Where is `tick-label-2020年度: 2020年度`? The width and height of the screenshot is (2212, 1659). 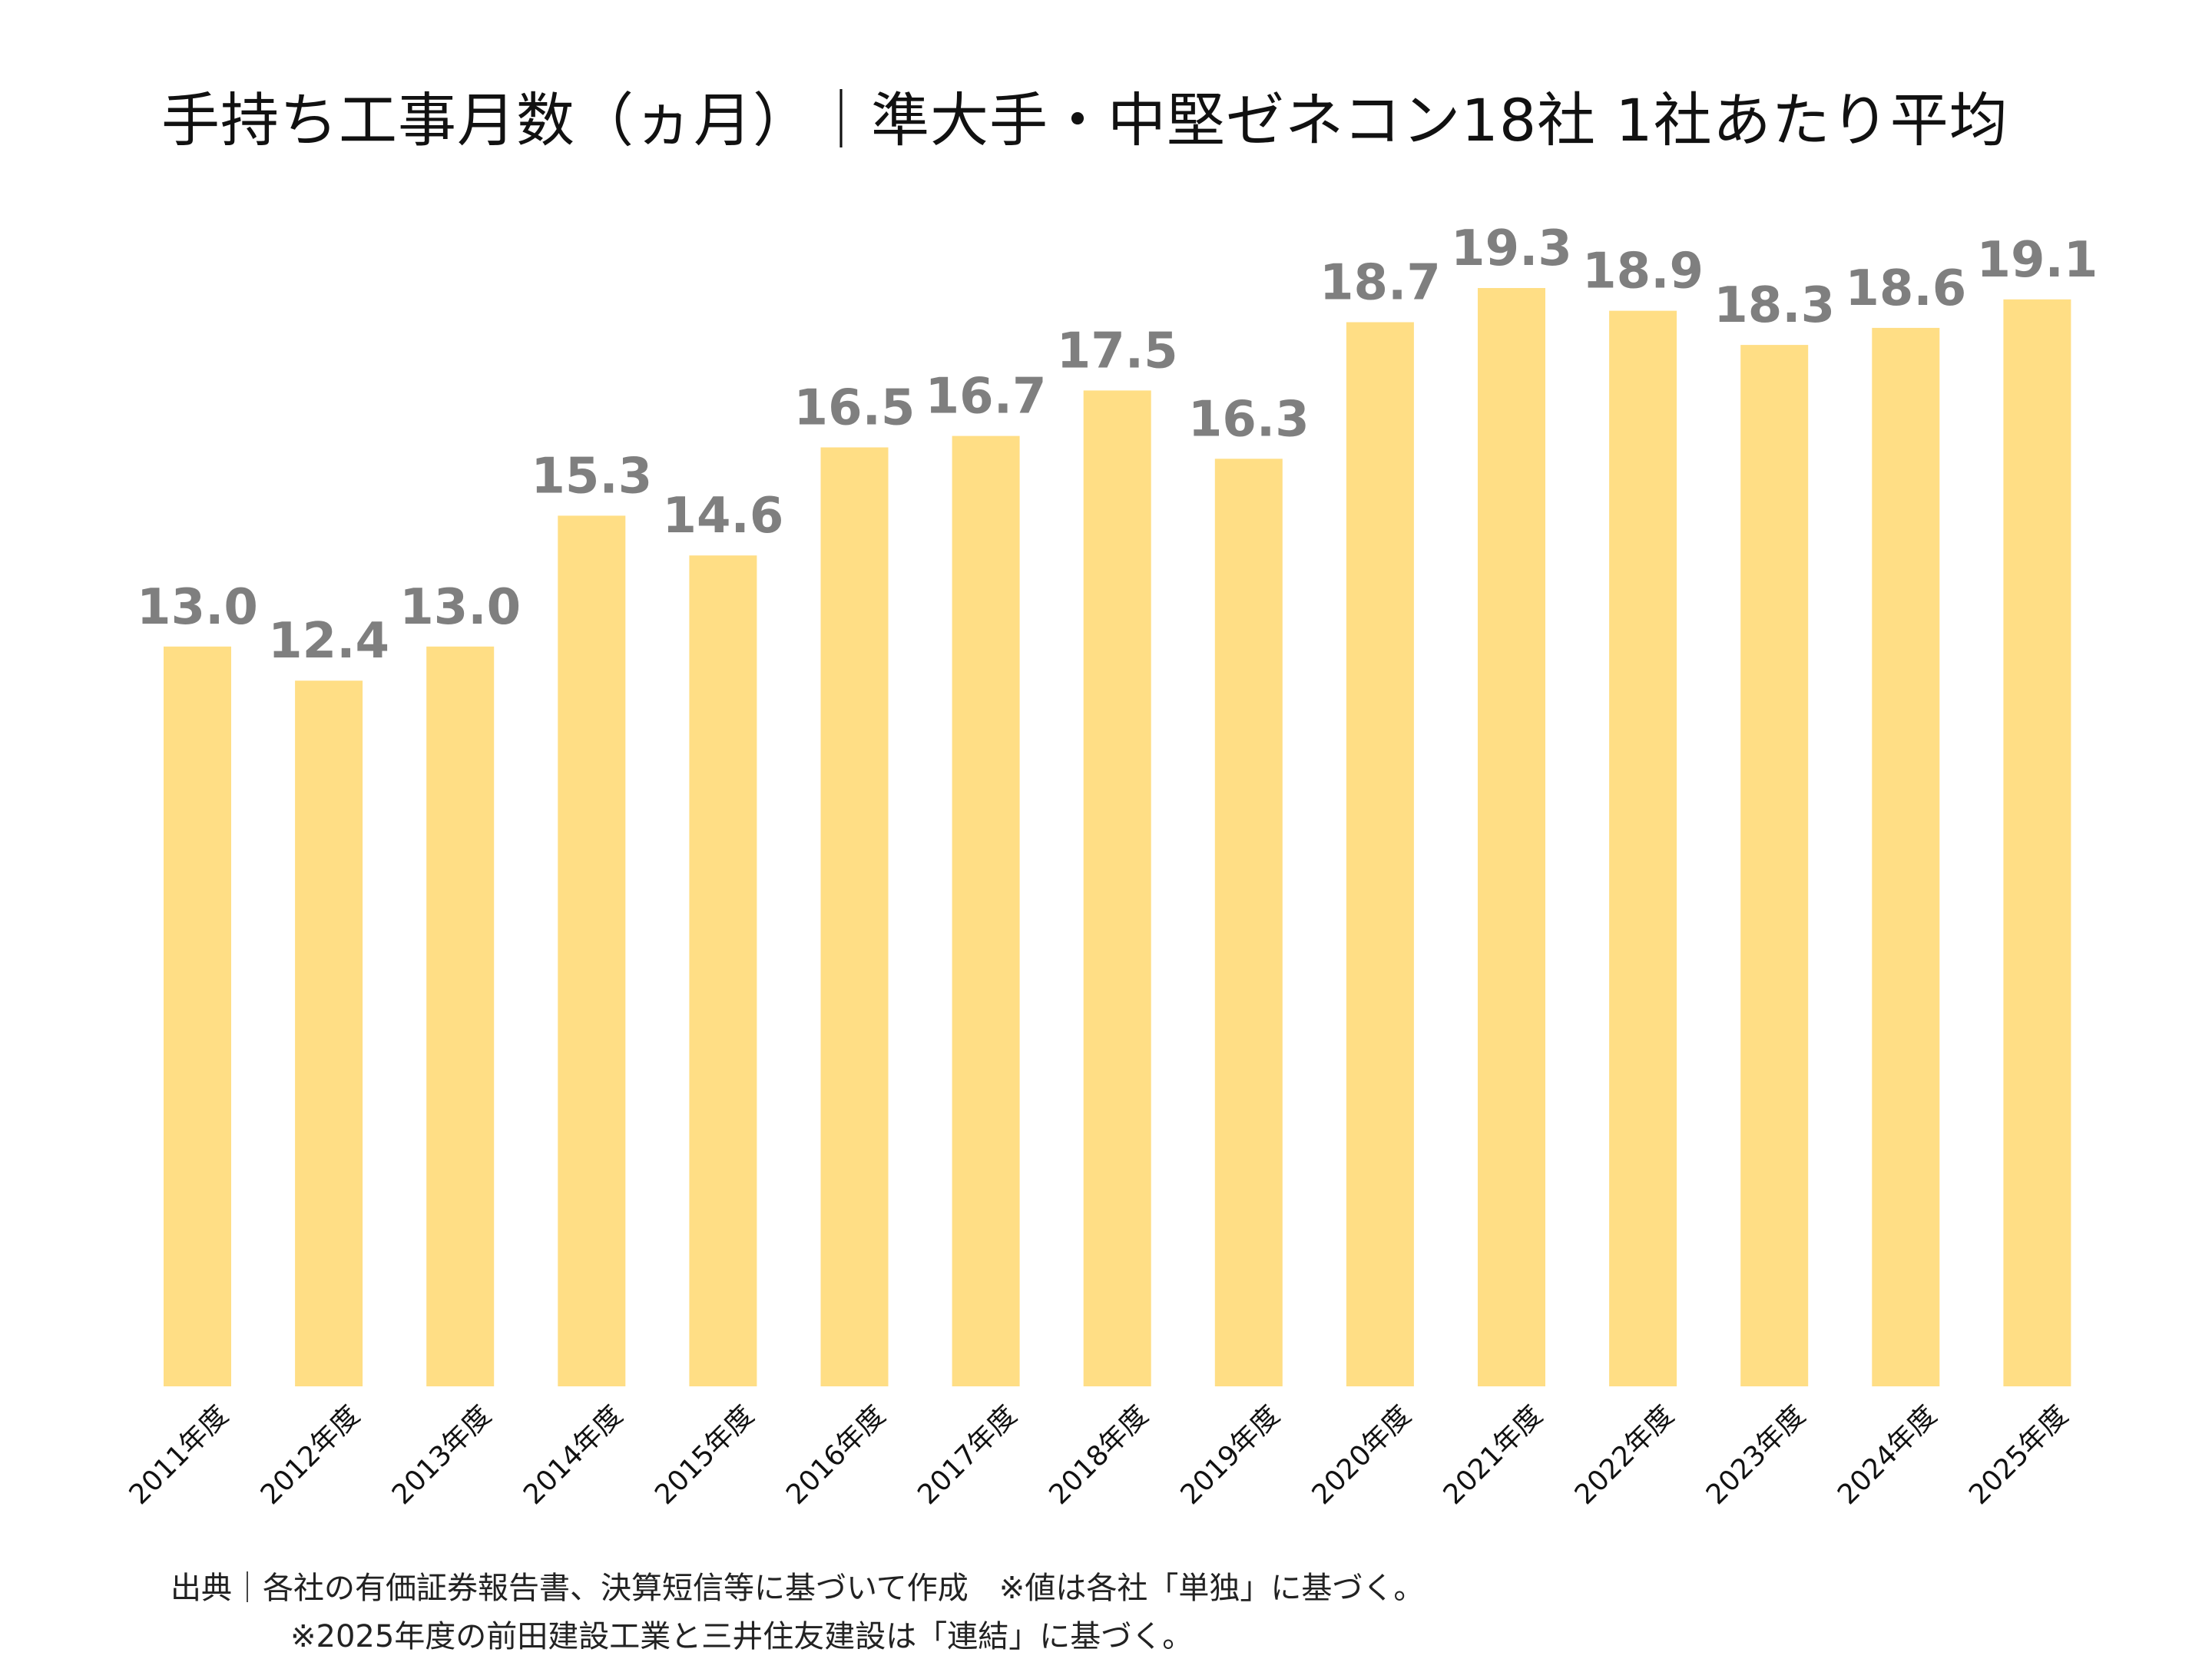
tick-label-2020年度: 2020年度 is located at coordinates (1362, 1455).